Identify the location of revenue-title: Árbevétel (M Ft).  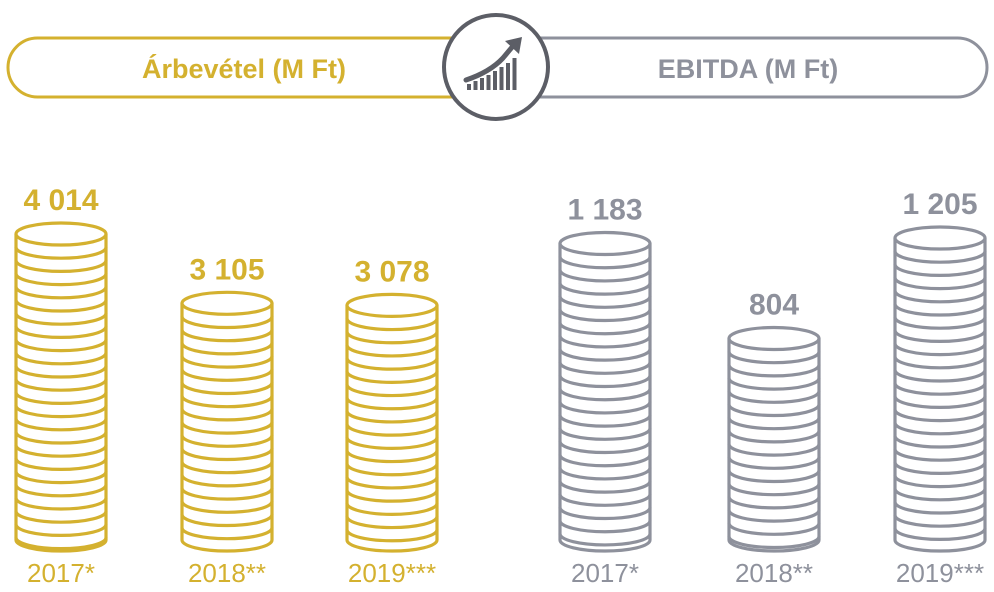
(244, 68).